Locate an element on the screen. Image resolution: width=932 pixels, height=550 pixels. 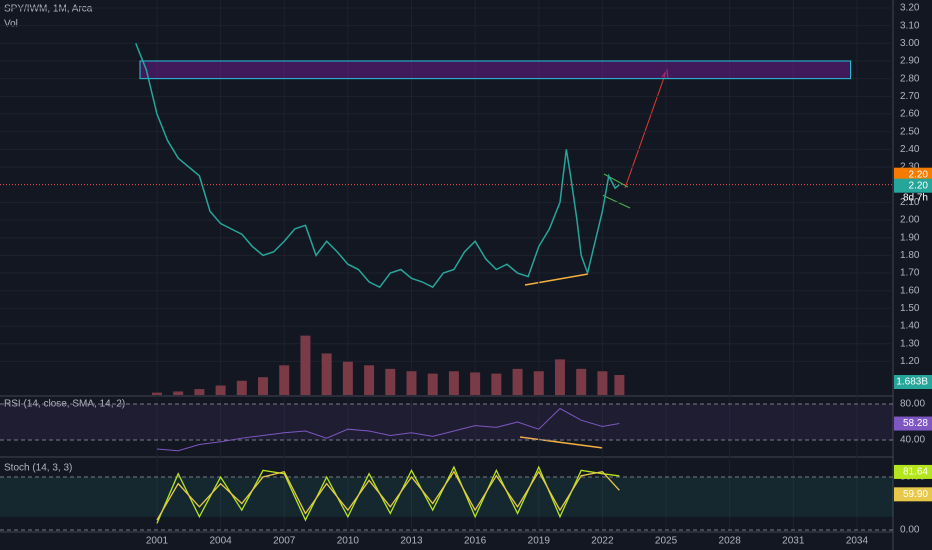
y-tick-label: 2.00 is located at coordinates (910, 220).